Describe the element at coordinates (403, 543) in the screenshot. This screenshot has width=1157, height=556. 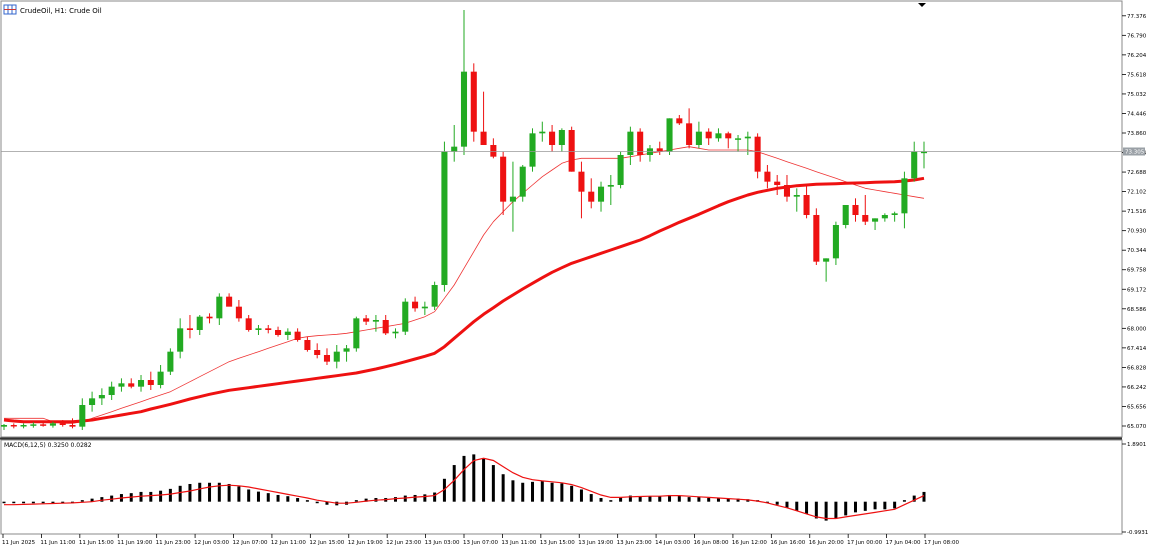
I see `time-tick-label: 12 Jun 23:00` at that location.